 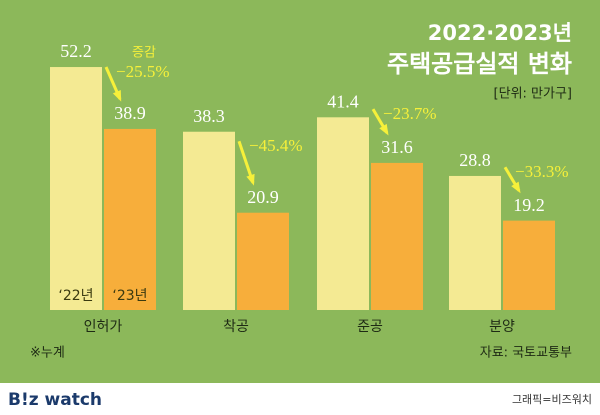 I want to click on legend-label: ‘22년, so click(x=75, y=296).